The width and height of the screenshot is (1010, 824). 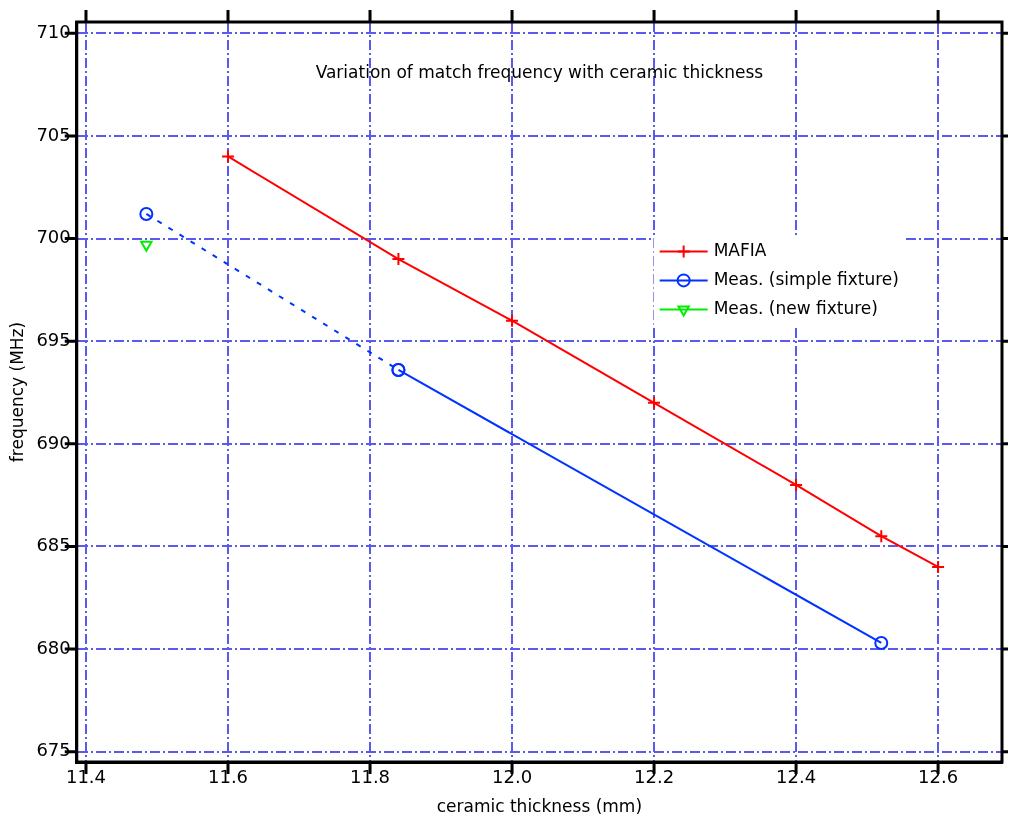 What do you see at coordinates (370, 777) in the screenshot?
I see `x-tick-label: 11.8` at bounding box center [370, 777].